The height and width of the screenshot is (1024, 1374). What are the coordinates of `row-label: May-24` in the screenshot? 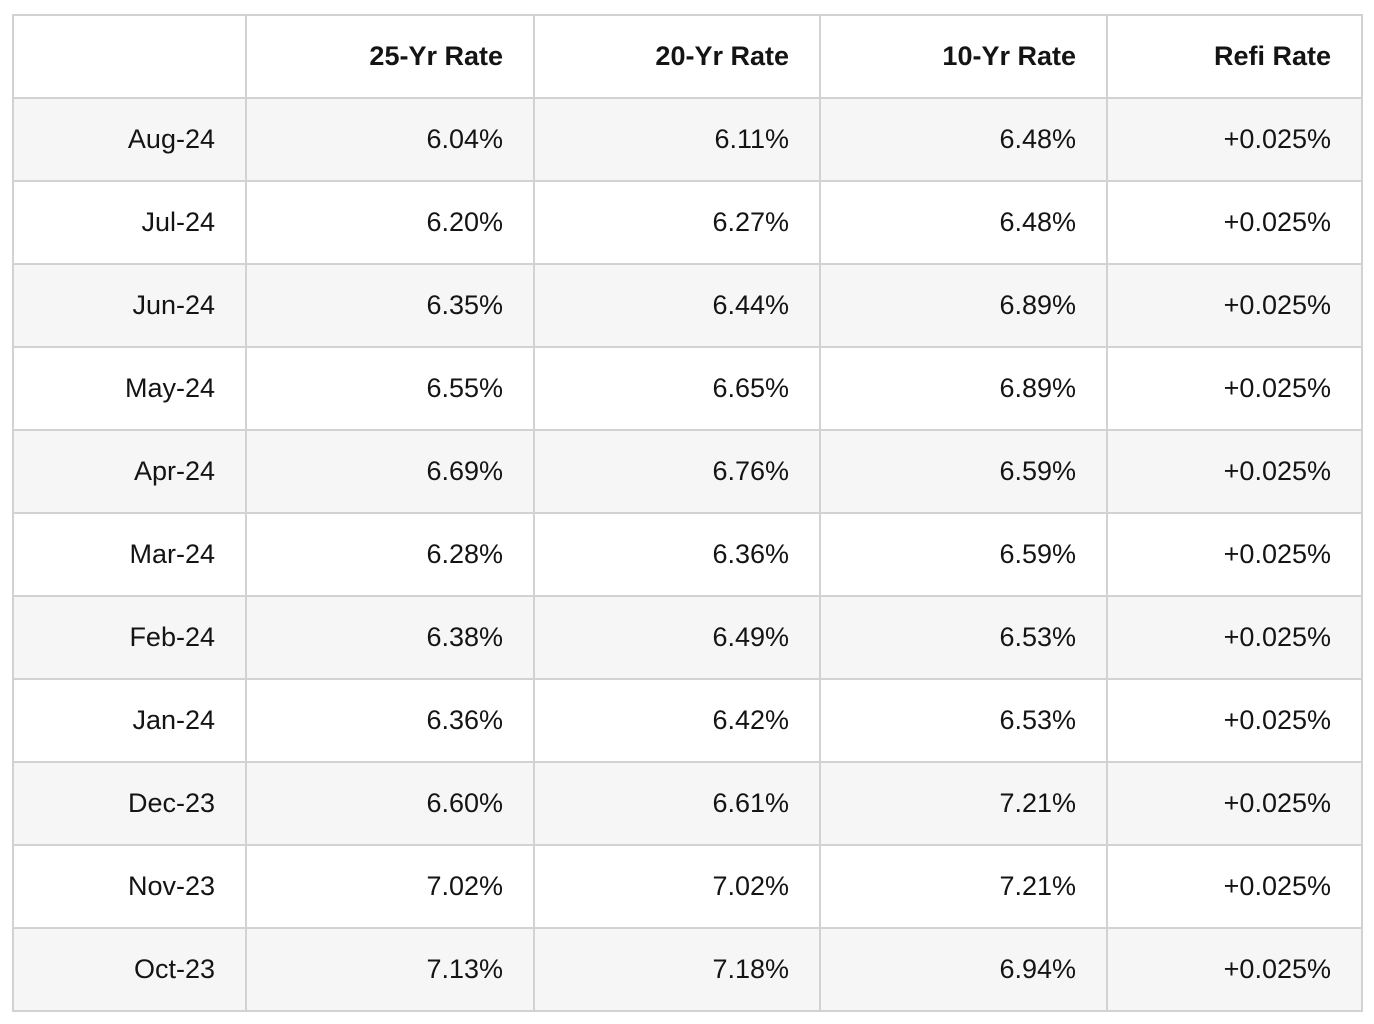 It's located at (129, 388).